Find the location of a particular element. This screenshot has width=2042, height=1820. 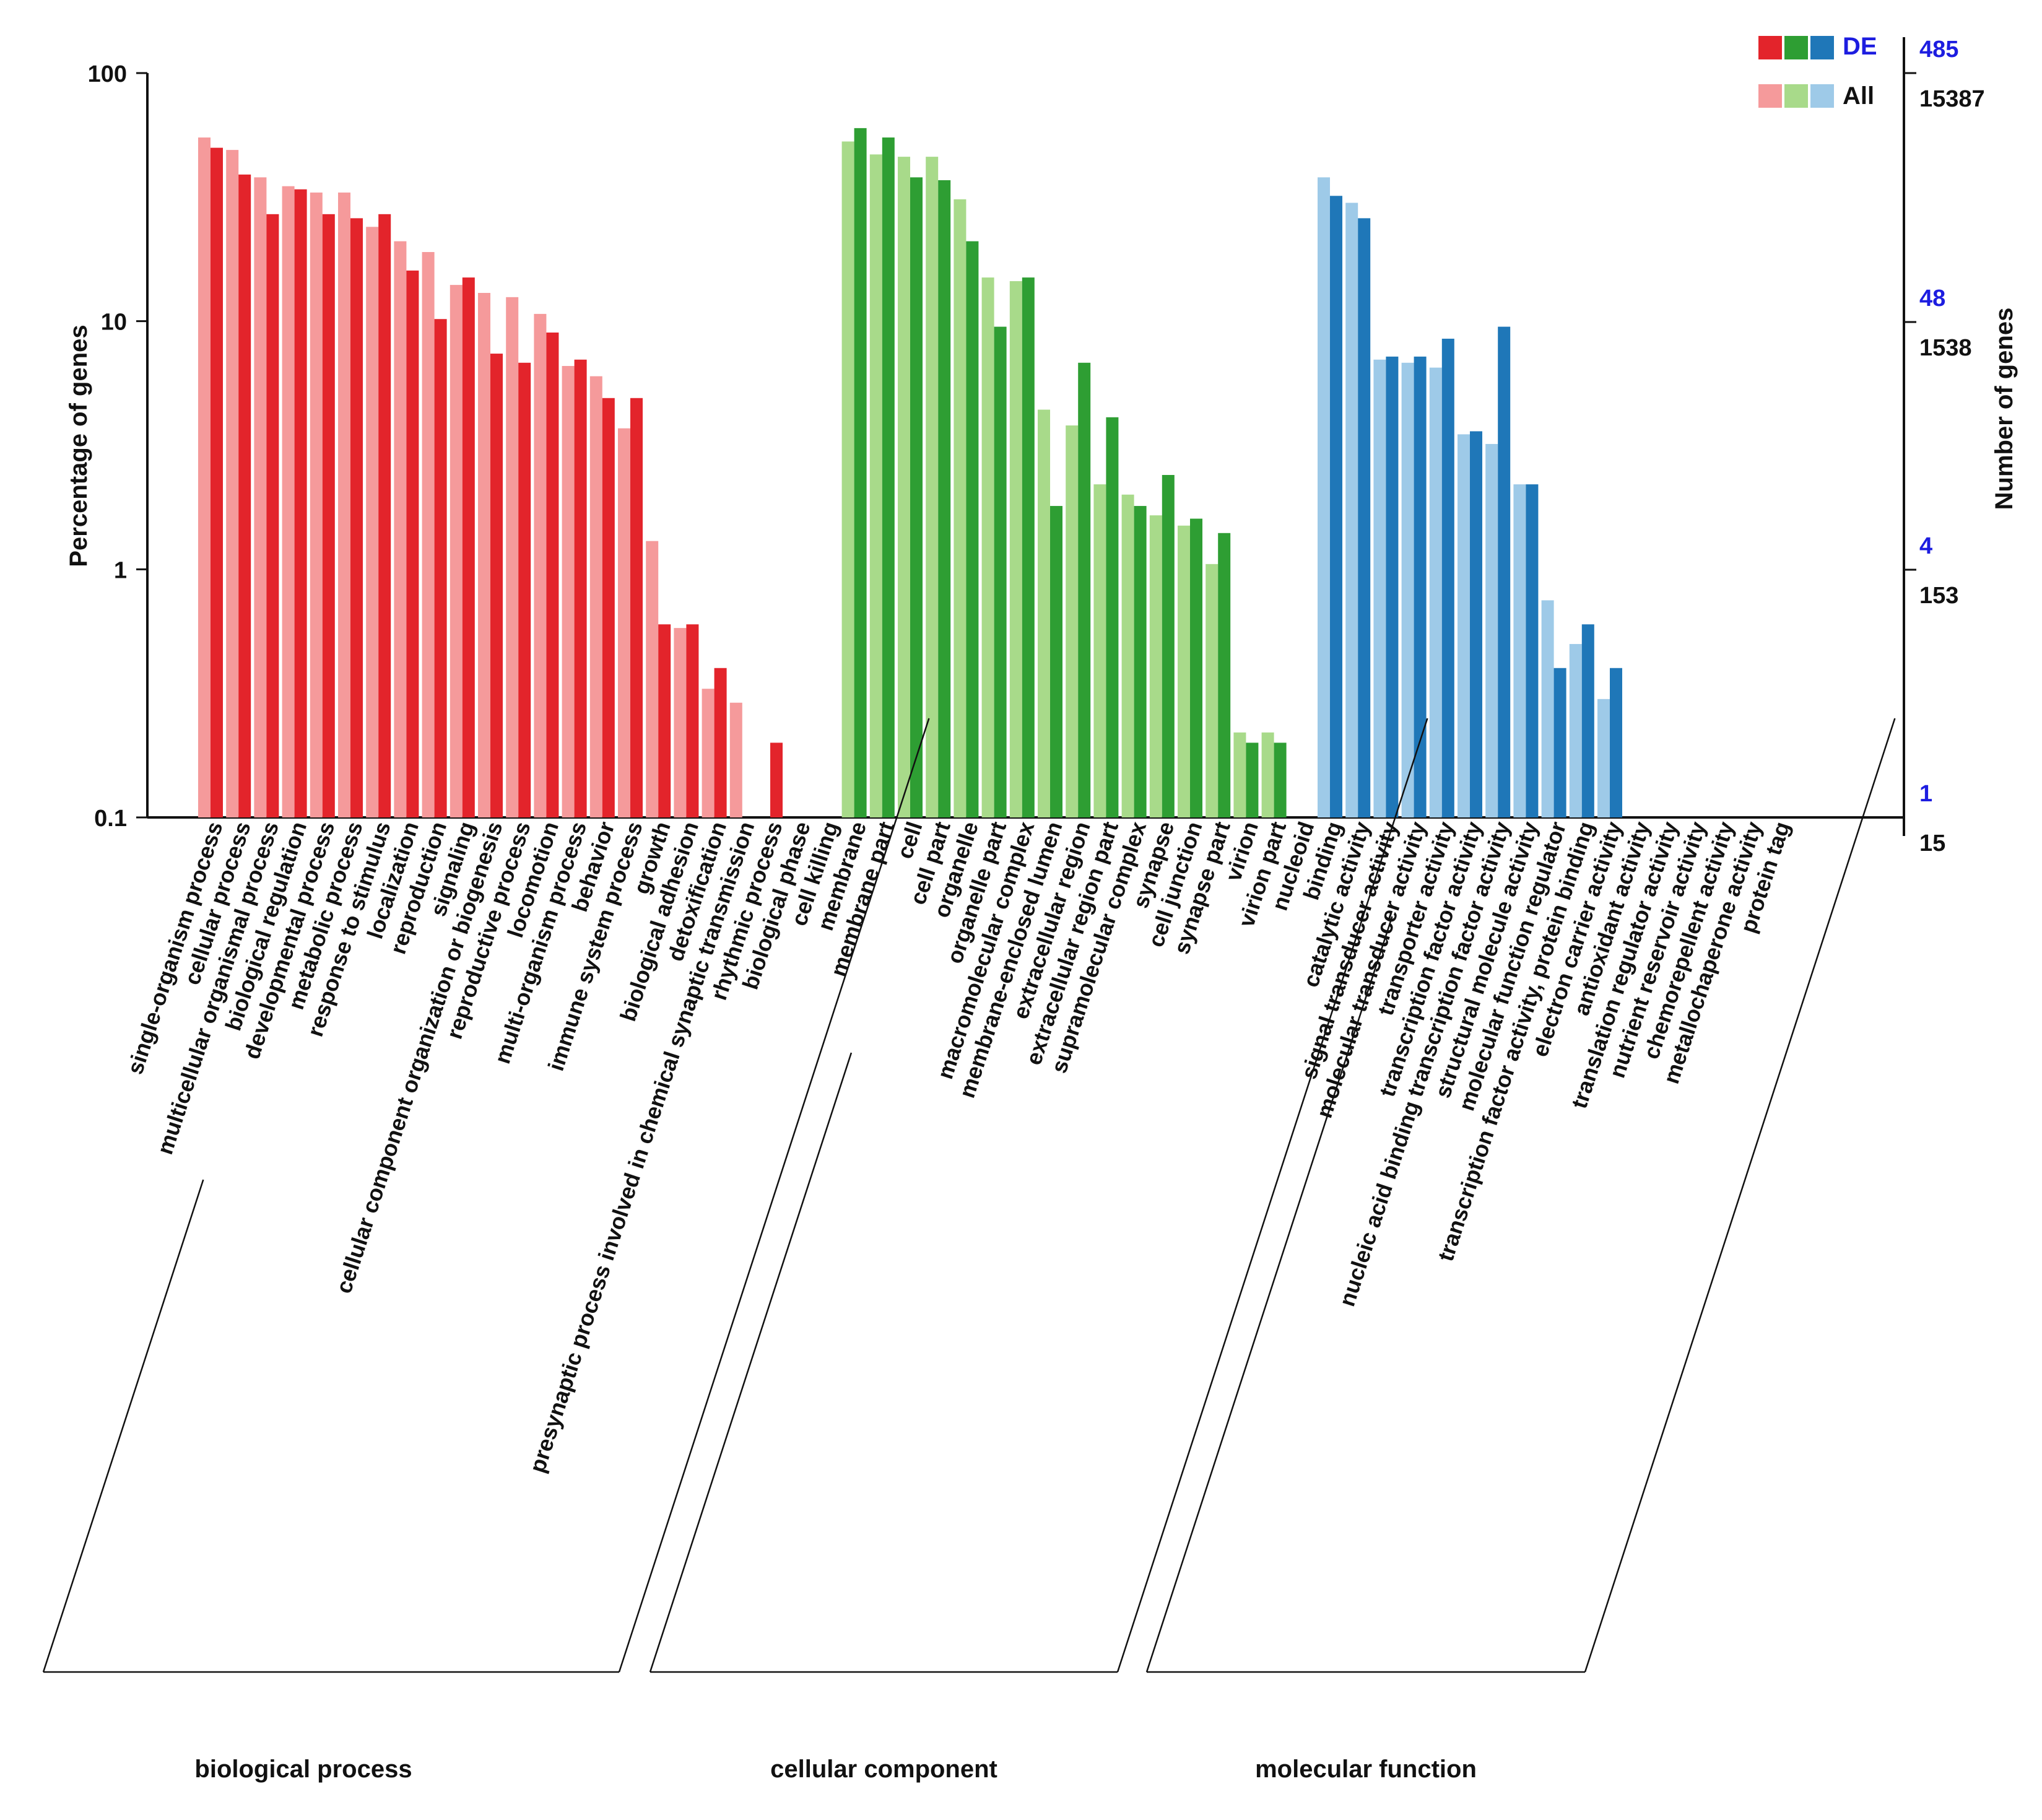

legend-swatch-all-cc is located at coordinates (1796, 96).